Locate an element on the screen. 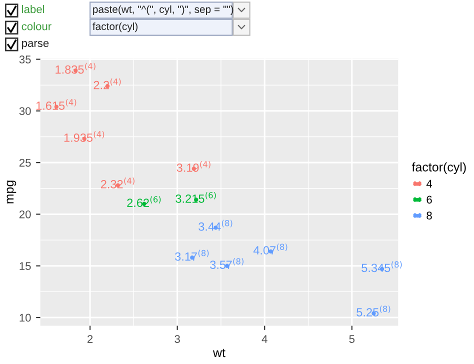 This screenshot has height=364, width=474. text: factor(cyl) is located at coordinates (115, 27).